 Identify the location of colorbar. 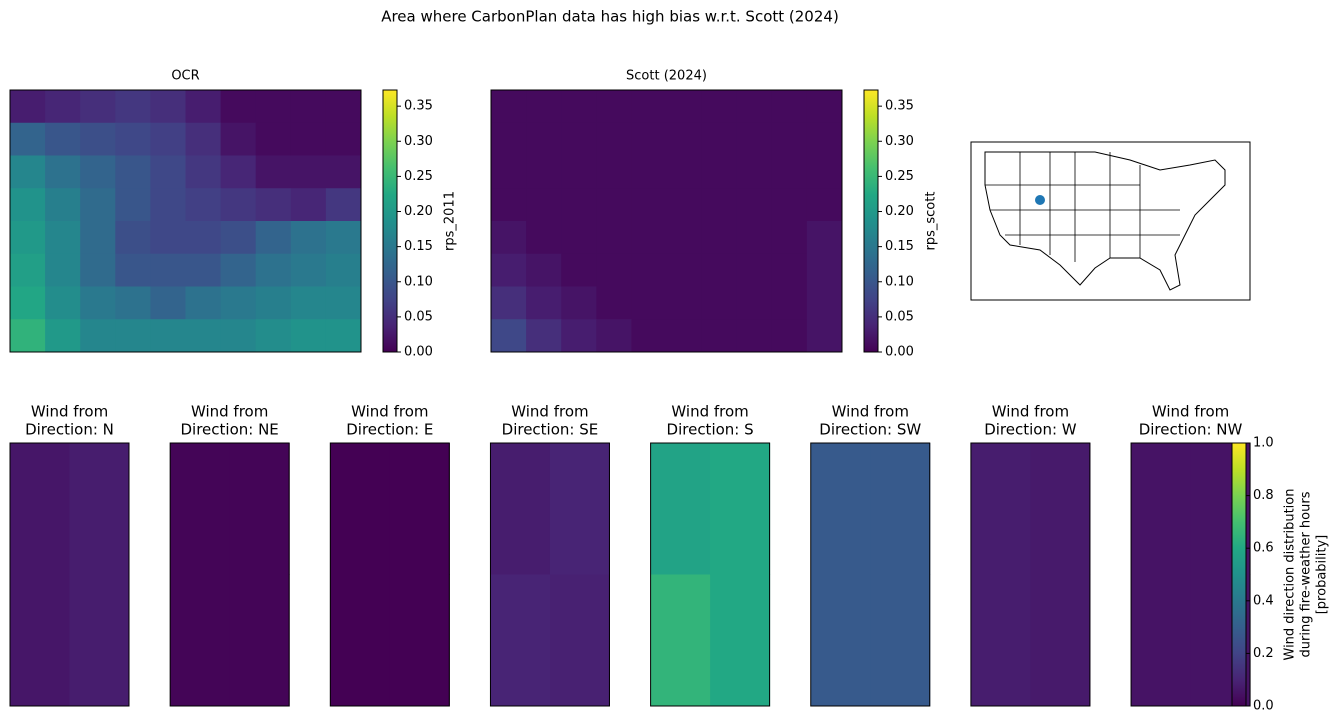
(871, 221).